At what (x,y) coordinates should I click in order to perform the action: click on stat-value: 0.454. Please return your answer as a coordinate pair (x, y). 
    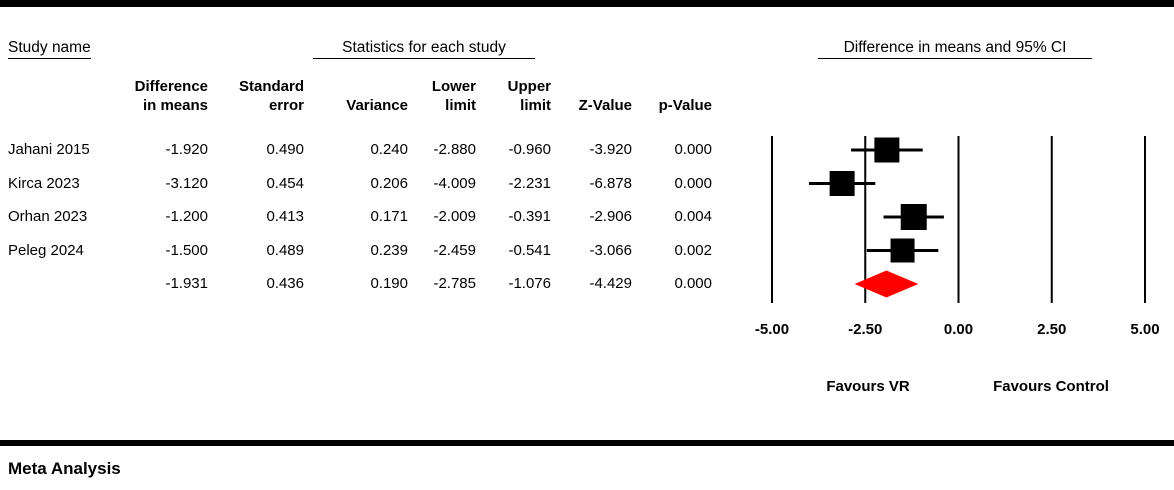
    Looking at the image, I should click on (285, 183).